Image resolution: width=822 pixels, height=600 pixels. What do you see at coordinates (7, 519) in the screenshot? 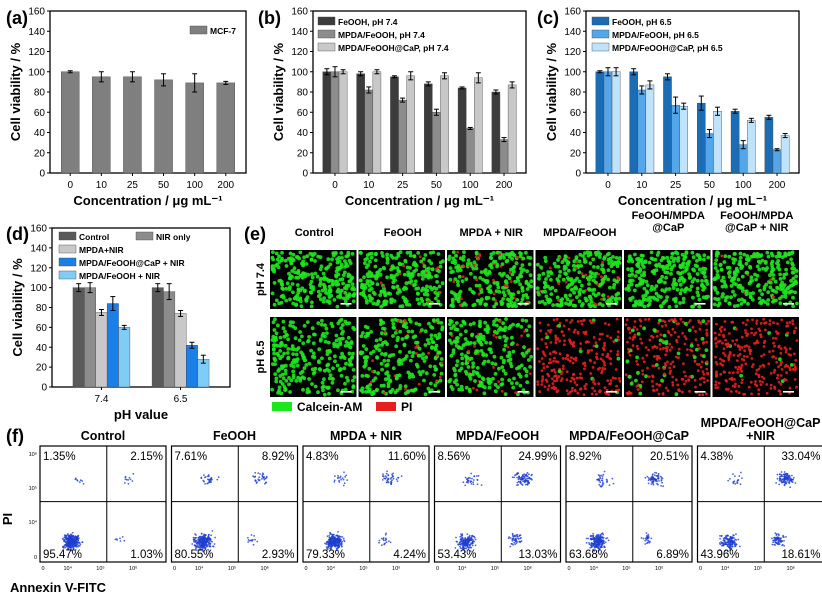
I see `flow-y-axis-title: PI` at bounding box center [7, 519].